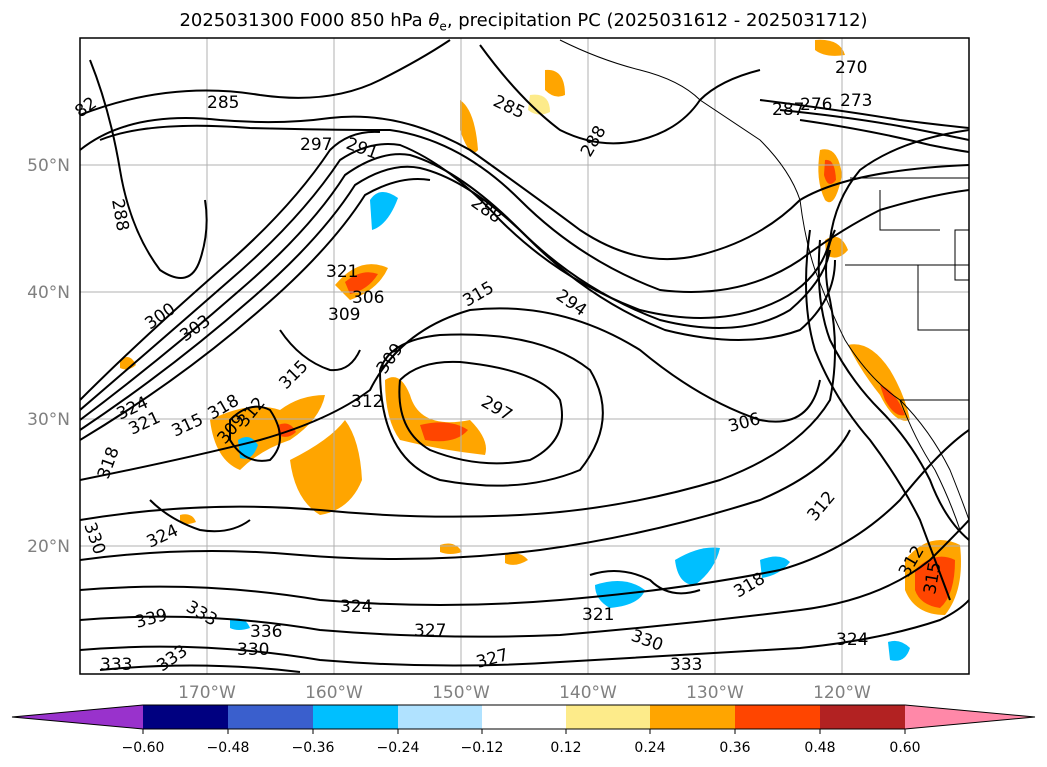  Describe the element at coordinates (207, 693) in the screenshot. I see `lon-label: 170°W` at that location.